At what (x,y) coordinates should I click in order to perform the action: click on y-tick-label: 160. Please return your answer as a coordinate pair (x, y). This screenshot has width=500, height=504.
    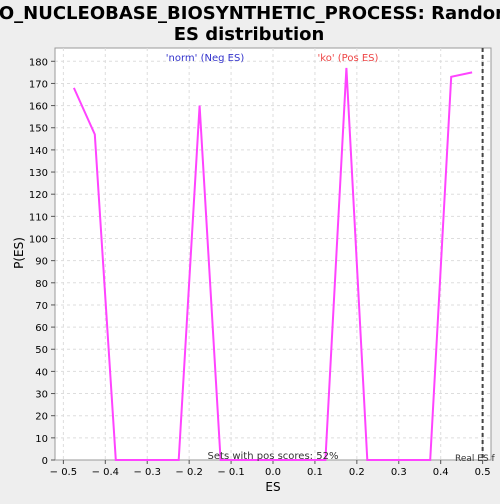
    Looking at the image, I should click on (38, 107).